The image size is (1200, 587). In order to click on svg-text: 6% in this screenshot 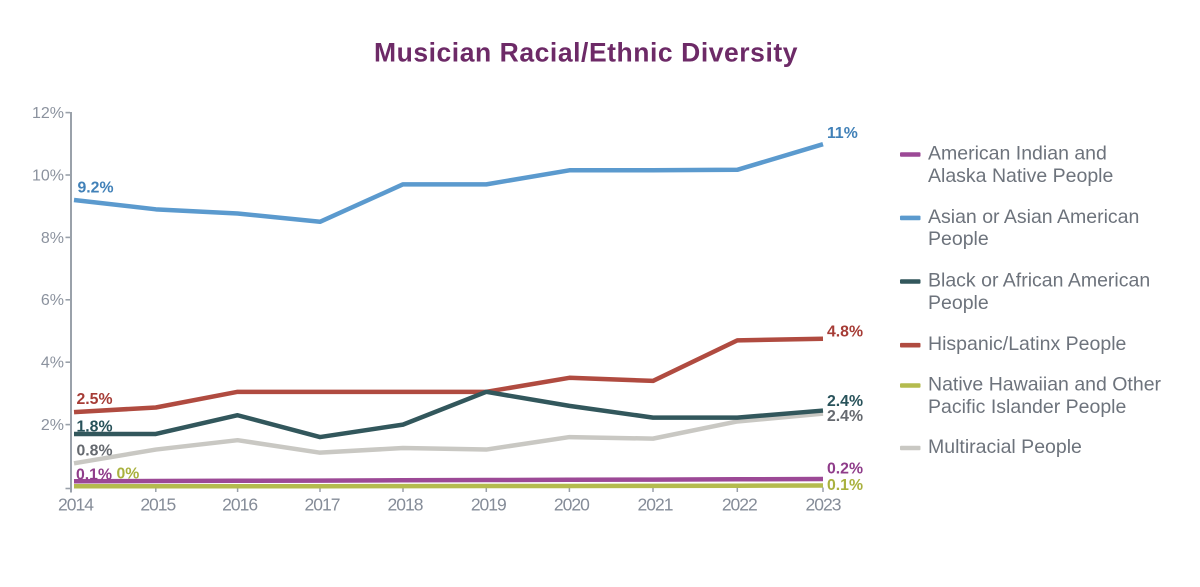, I will do `click(52, 300)`.